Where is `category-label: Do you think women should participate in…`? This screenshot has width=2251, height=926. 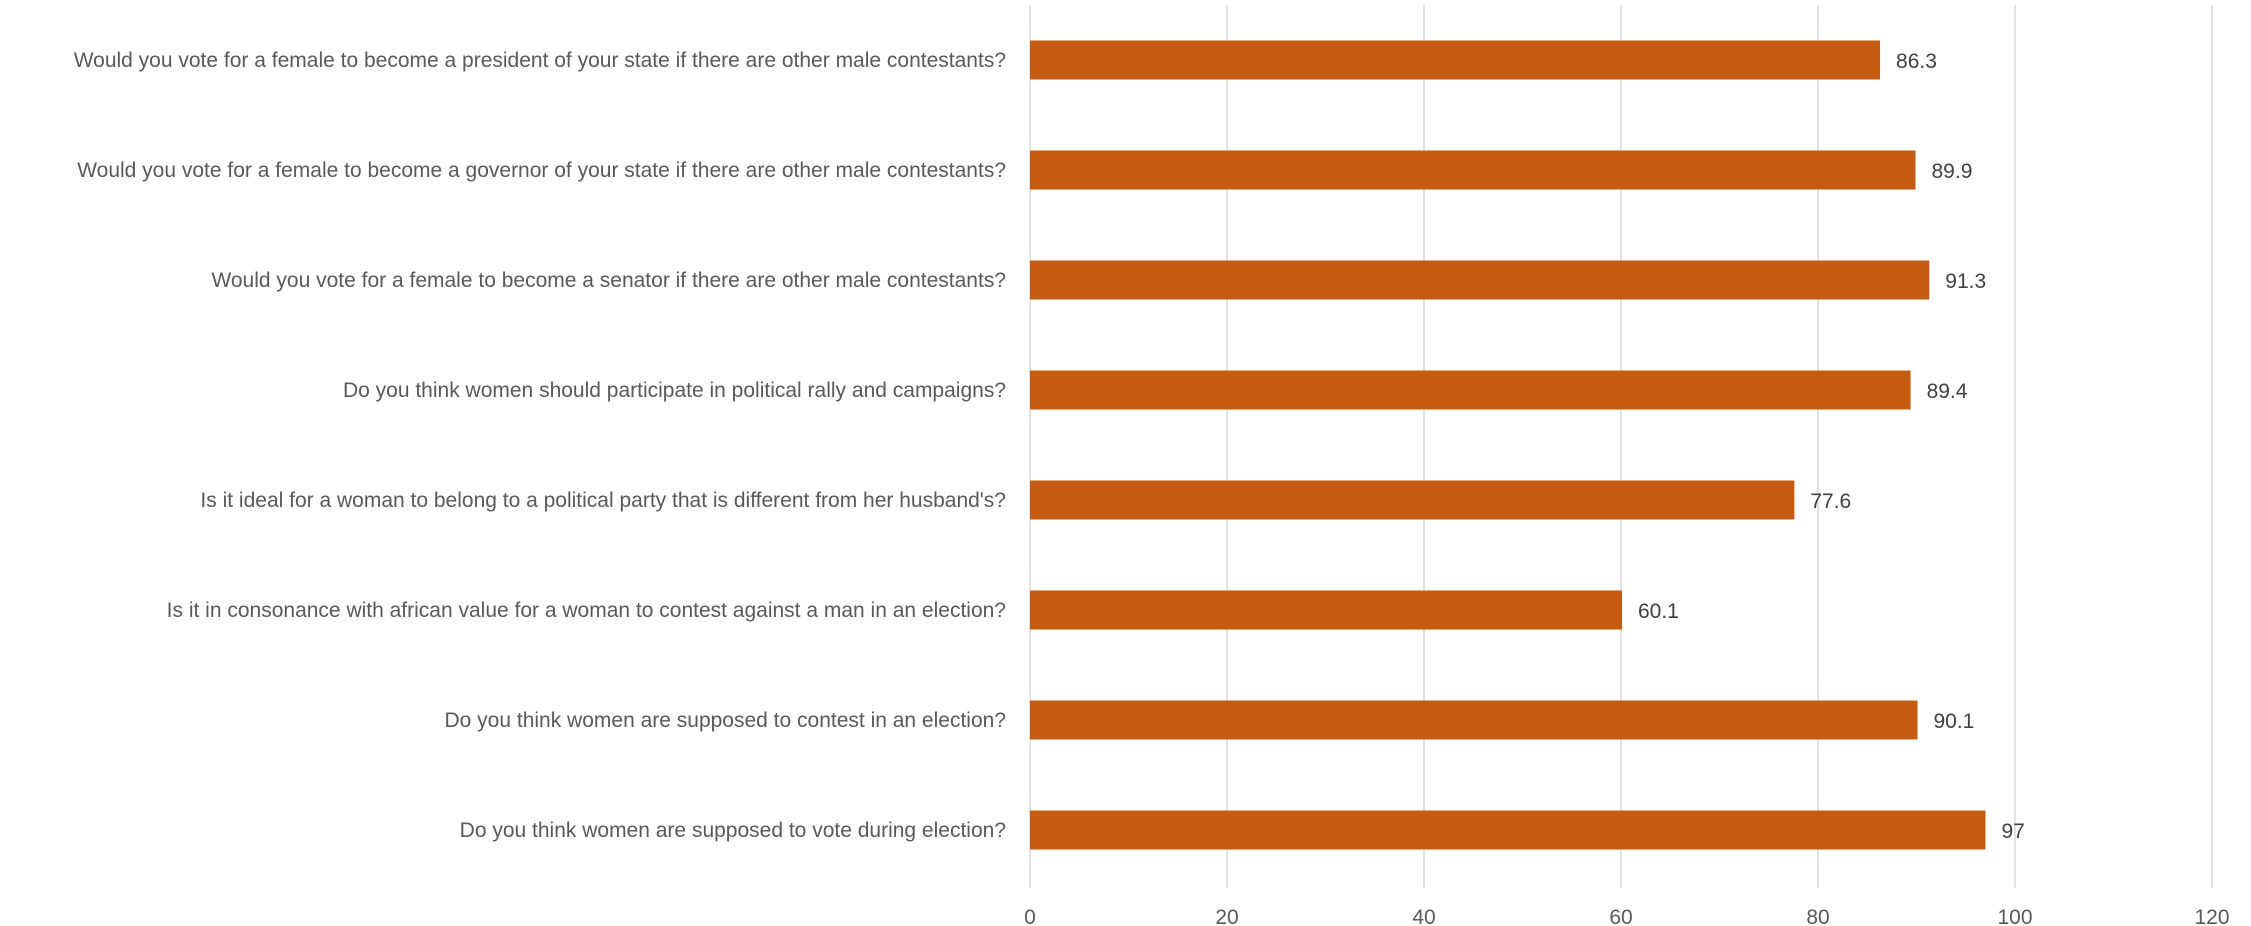 category-label: Do you think women should participate in… is located at coordinates (674, 390).